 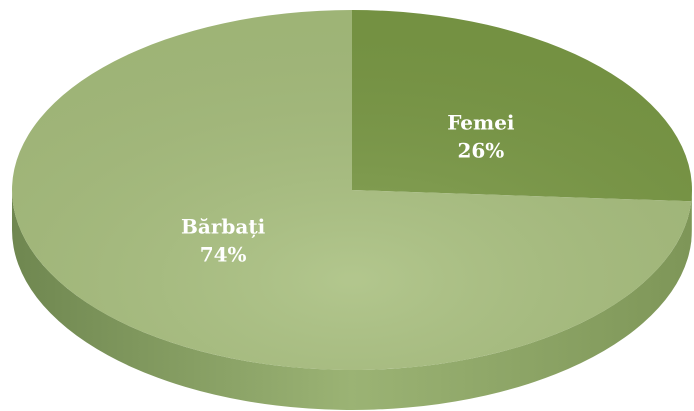 I want to click on slice-value-label: 26%, so click(x=480, y=151).